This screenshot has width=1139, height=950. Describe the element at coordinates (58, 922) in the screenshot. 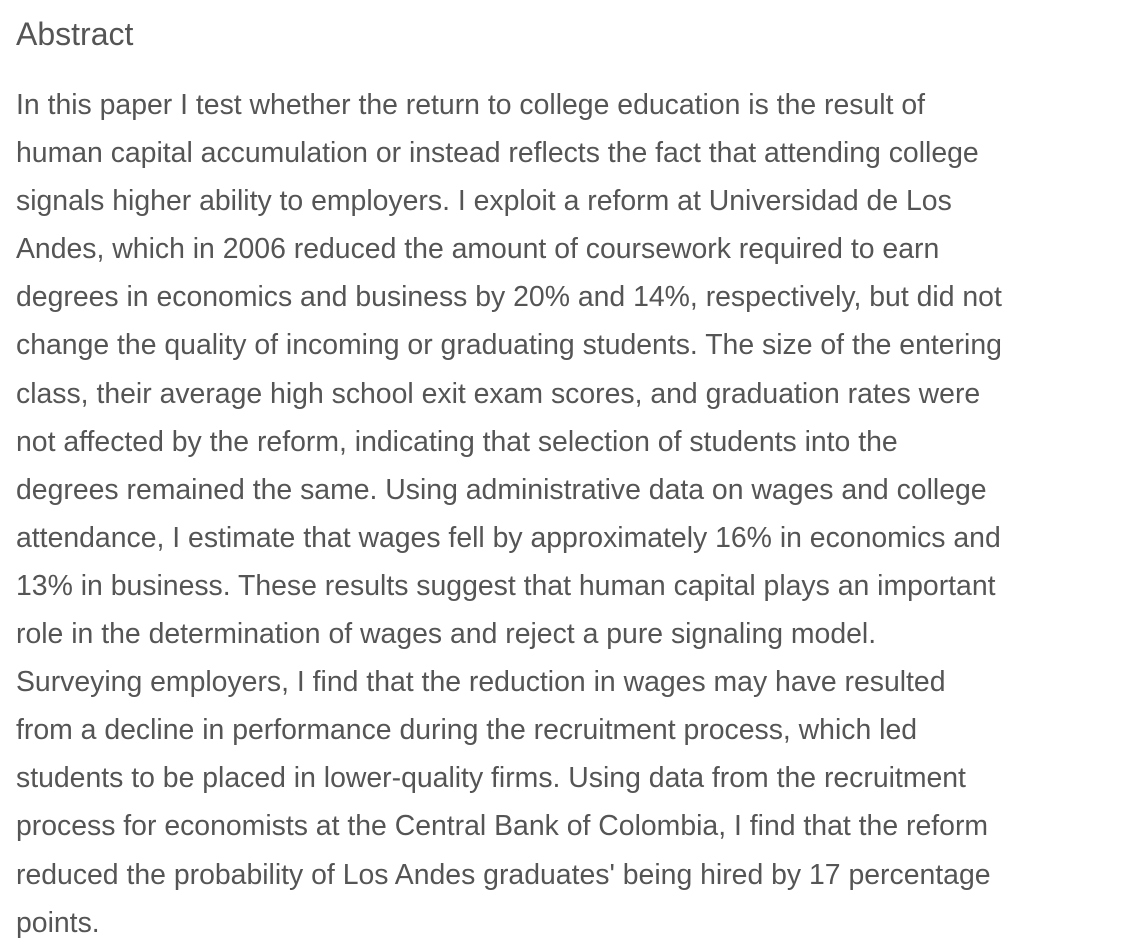

I see `abstract-line: points.` at that location.